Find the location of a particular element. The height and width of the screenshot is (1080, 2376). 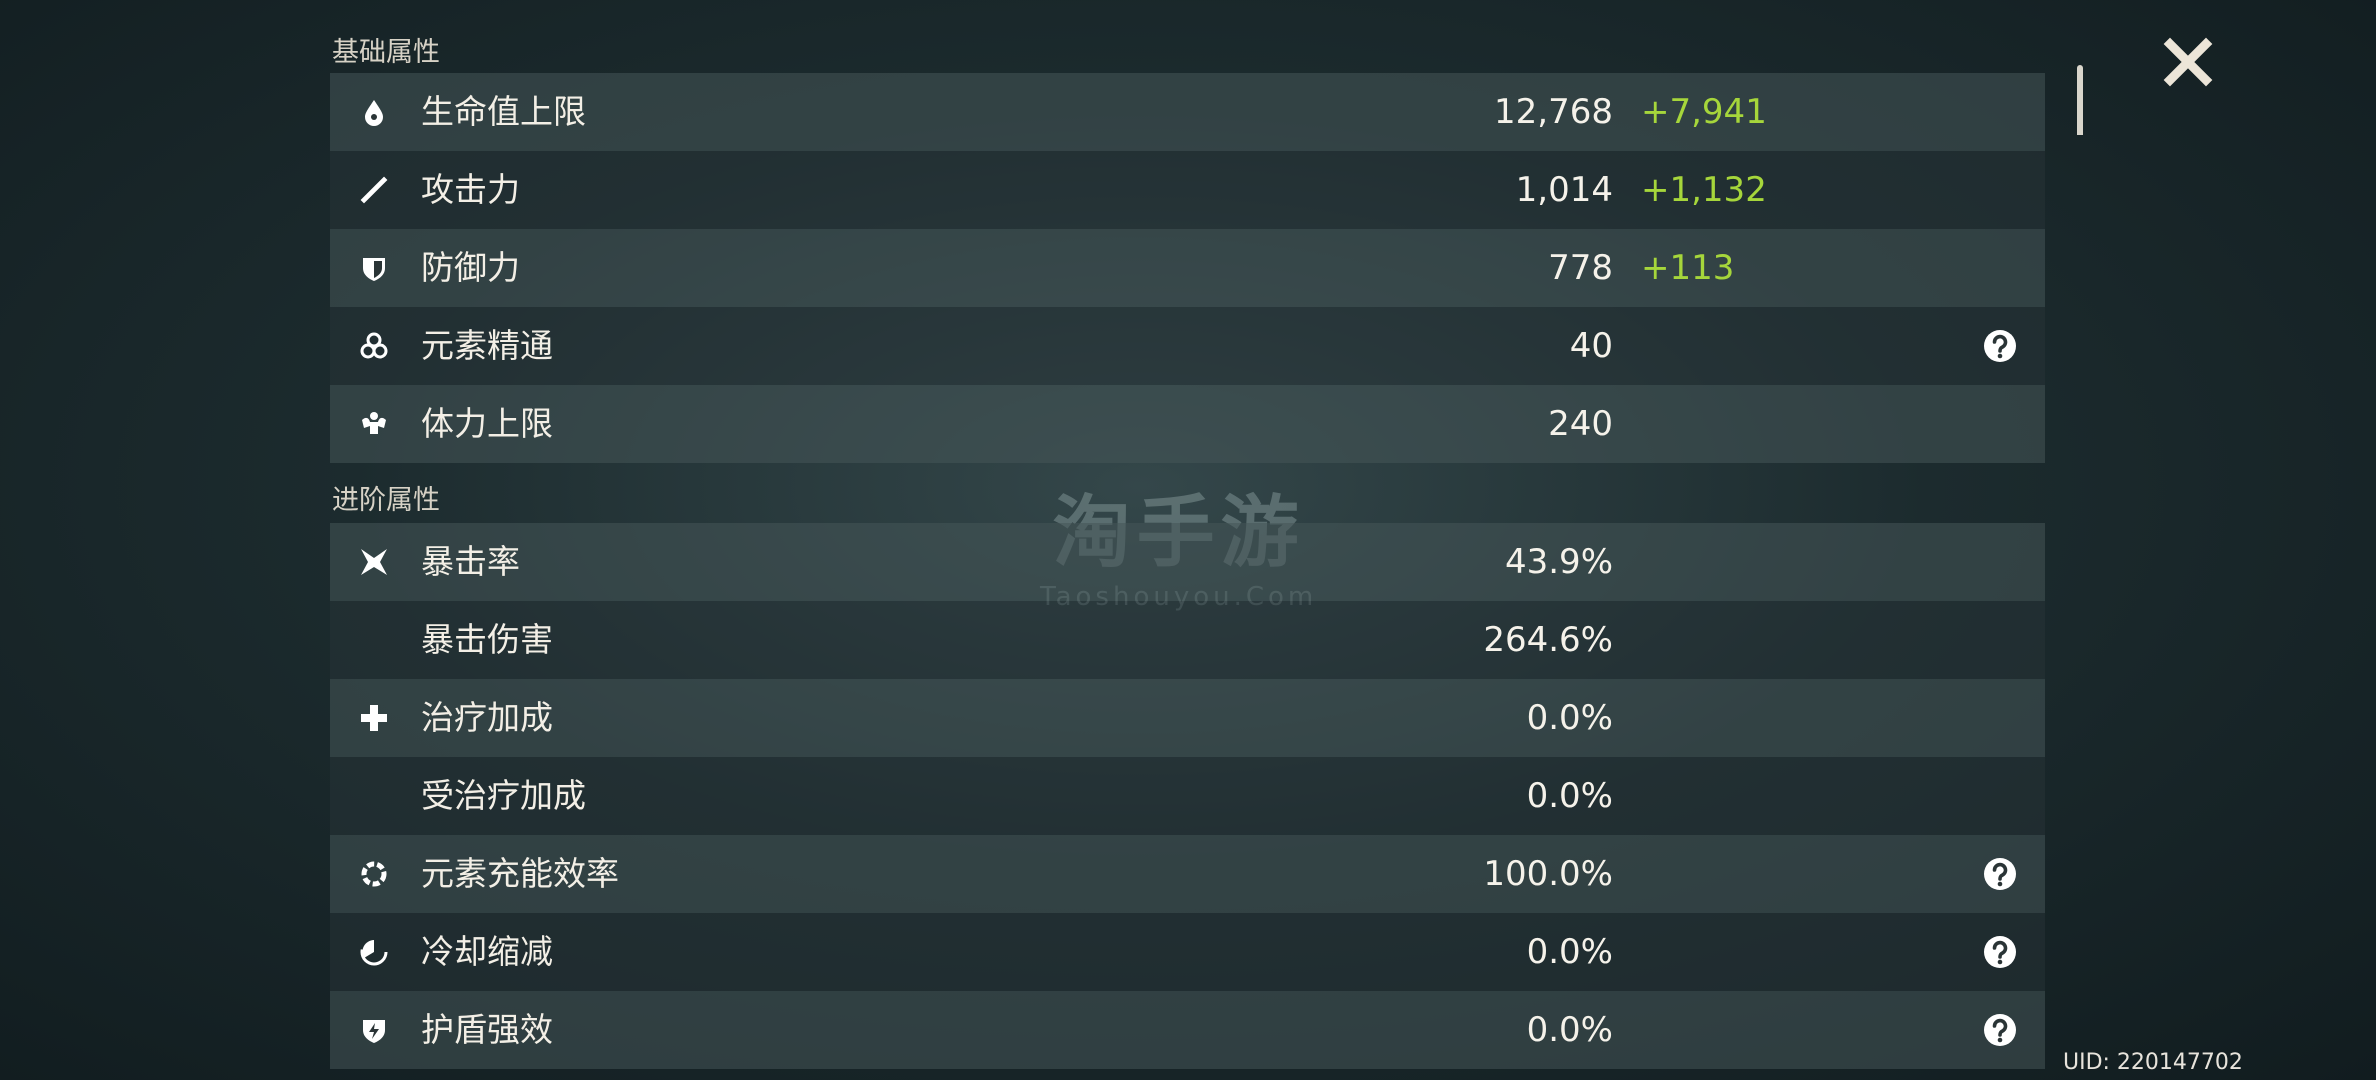

stat-row: 防御力 778 +113 is located at coordinates (1187, 268).